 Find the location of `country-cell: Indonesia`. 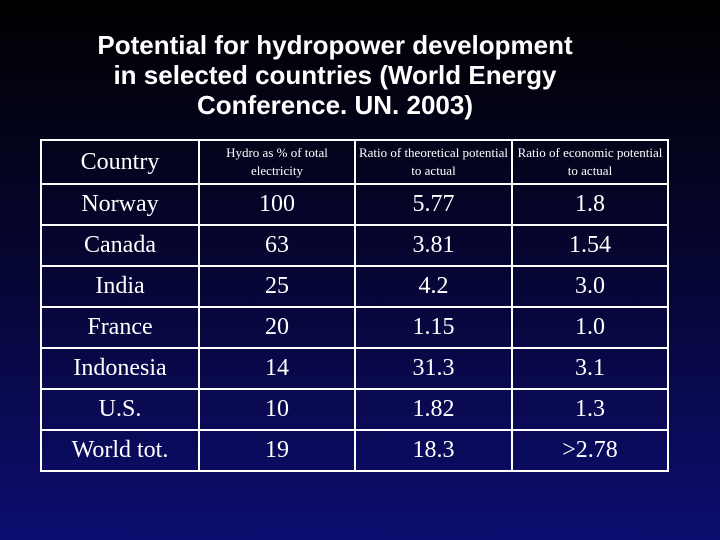

country-cell: Indonesia is located at coordinates (120, 368).